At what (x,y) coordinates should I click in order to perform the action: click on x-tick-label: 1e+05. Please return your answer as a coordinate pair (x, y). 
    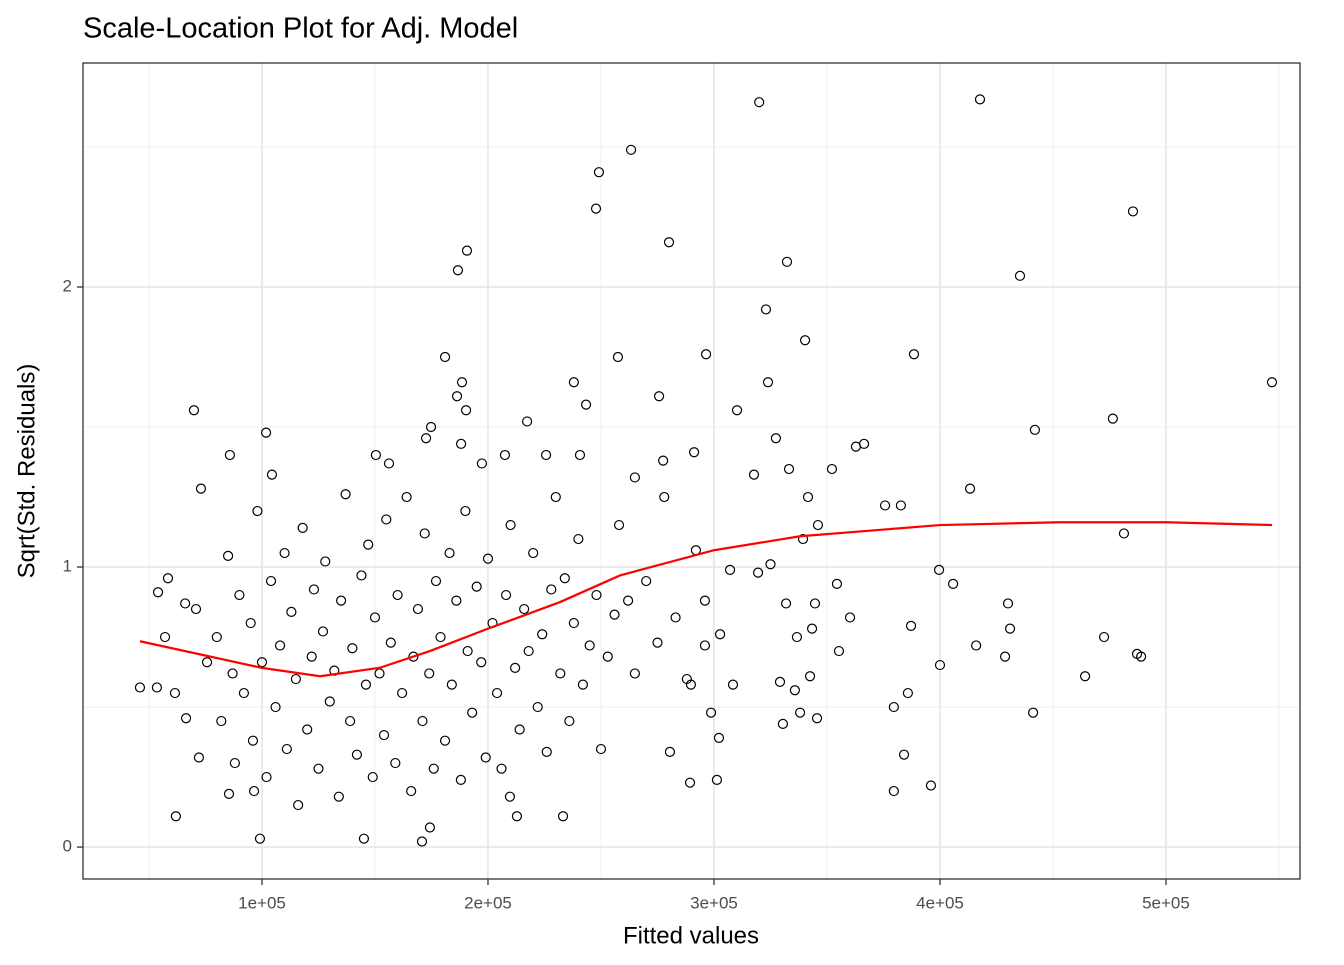
    Looking at the image, I should click on (262, 902).